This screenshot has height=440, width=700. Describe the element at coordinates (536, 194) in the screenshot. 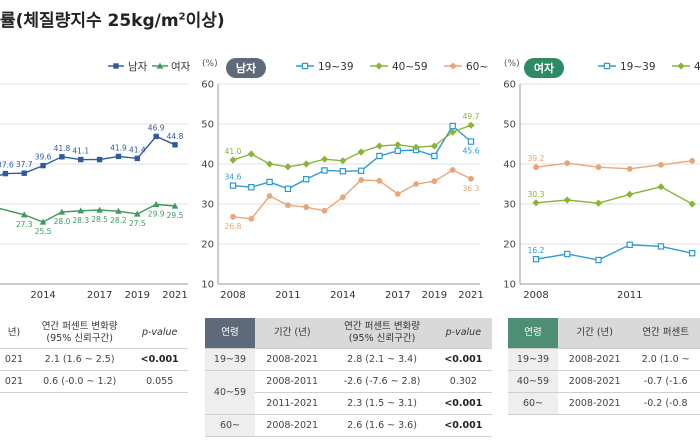

I see `data-label: 30.3` at that location.